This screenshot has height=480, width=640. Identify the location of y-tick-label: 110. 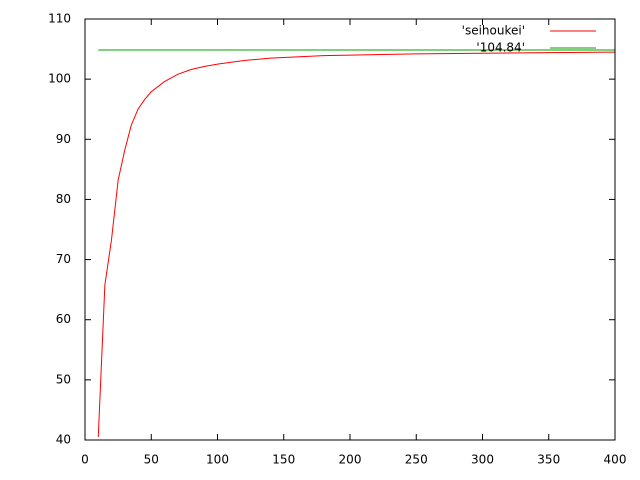
(59, 19).